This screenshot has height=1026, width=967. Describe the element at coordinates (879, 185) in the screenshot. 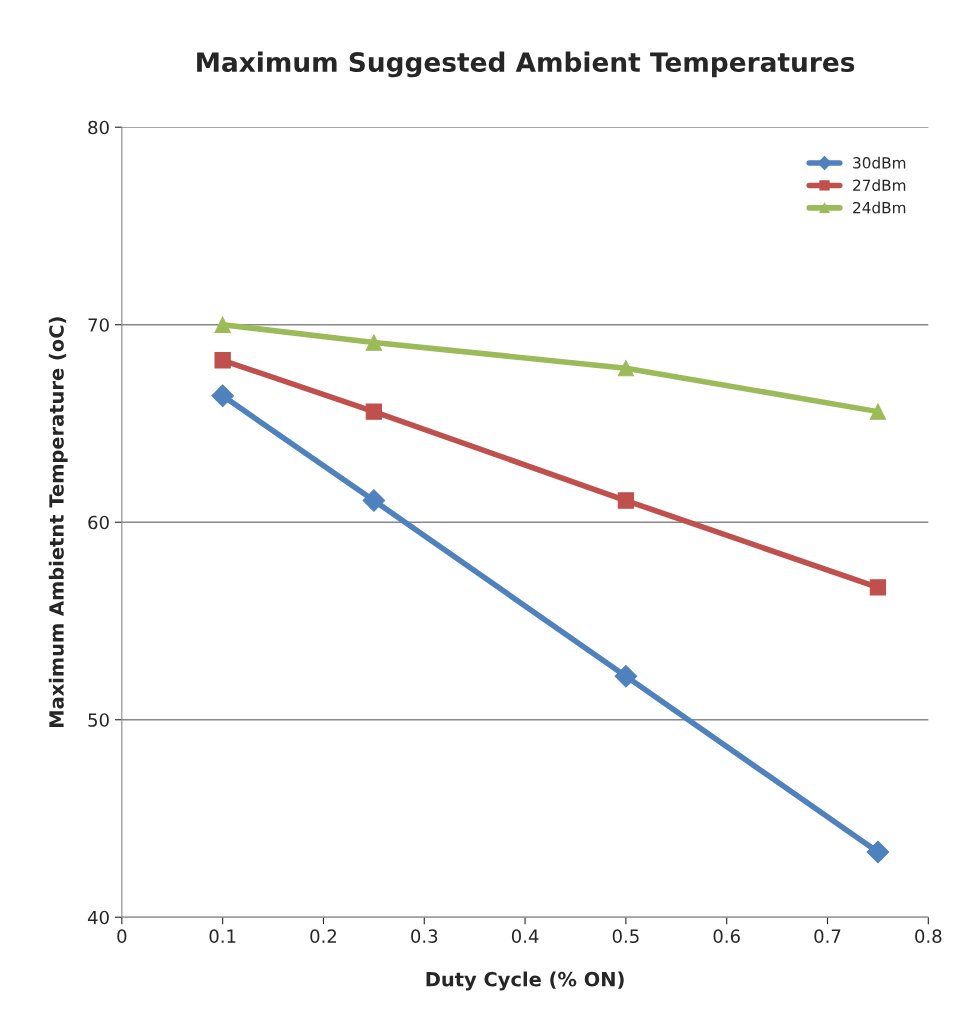

I see `legend-label: 27dBm` at that location.